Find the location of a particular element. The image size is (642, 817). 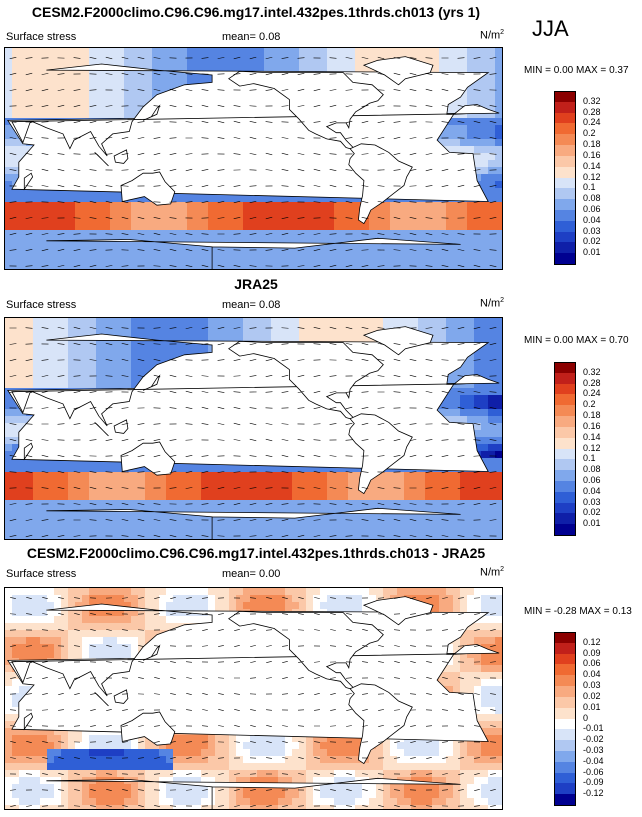

colorbar-label: 0.06 is located at coordinates (592, 208).